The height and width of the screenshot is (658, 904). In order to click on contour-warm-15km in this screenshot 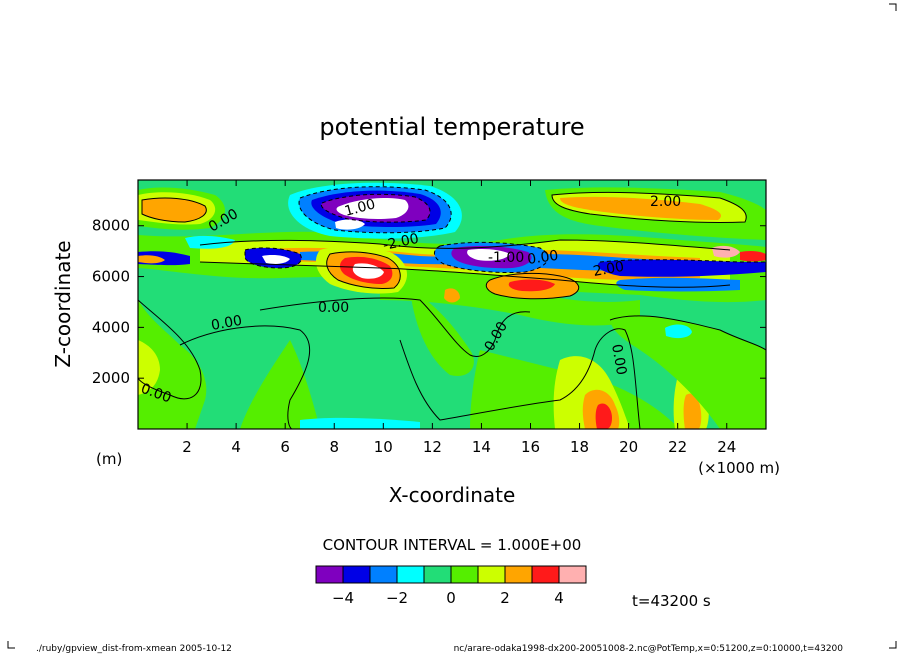, I will do `click(532, 286)`.